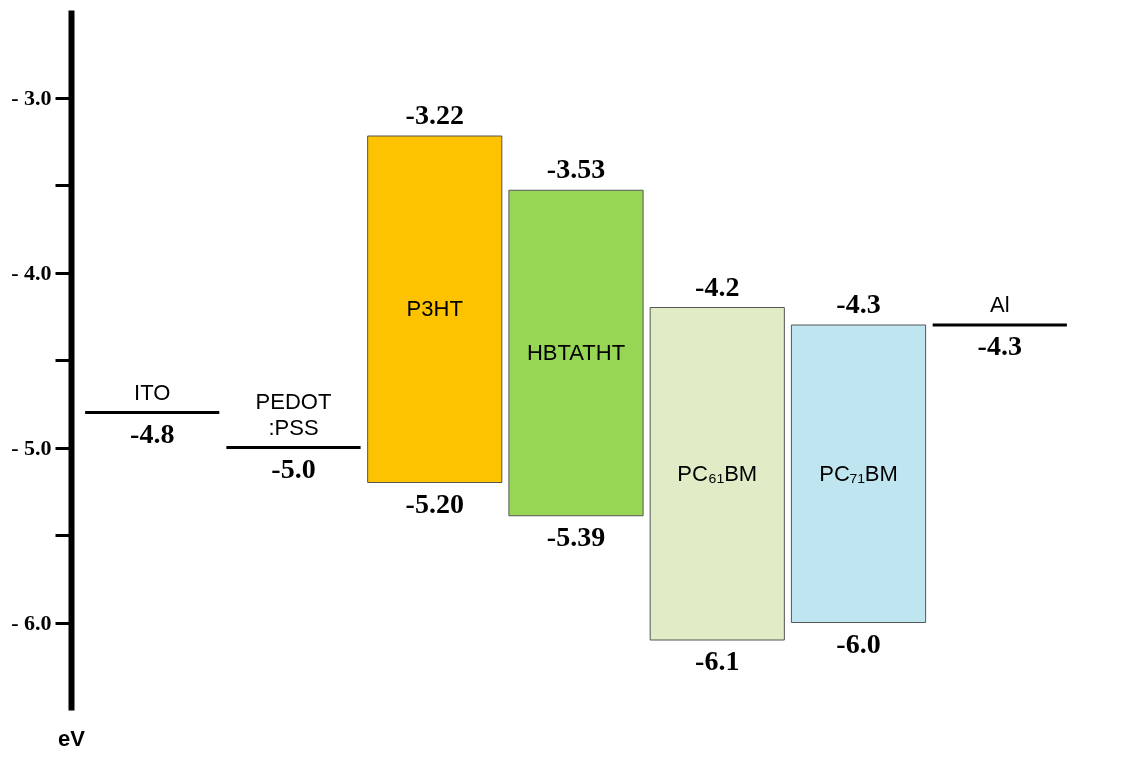  What do you see at coordinates (31, 622) in the screenshot?
I see `y-tick-label: - 6.0` at bounding box center [31, 622].